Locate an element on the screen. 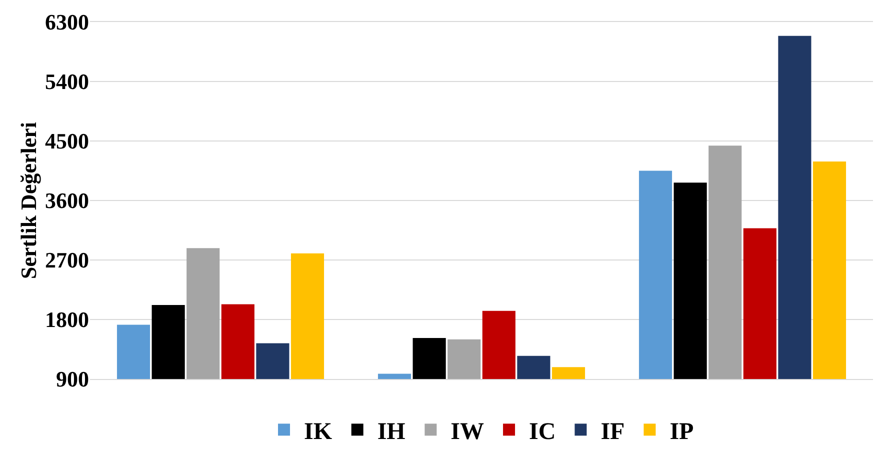 The height and width of the screenshot is (462, 883). y-tick-label: 4500 is located at coordinates (67, 141).